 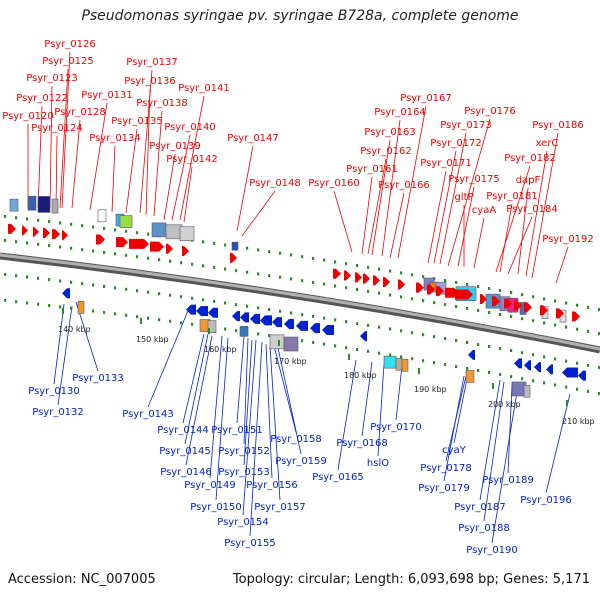 I want to click on forward-gene-label: Psyr_0166, so click(x=404, y=185).